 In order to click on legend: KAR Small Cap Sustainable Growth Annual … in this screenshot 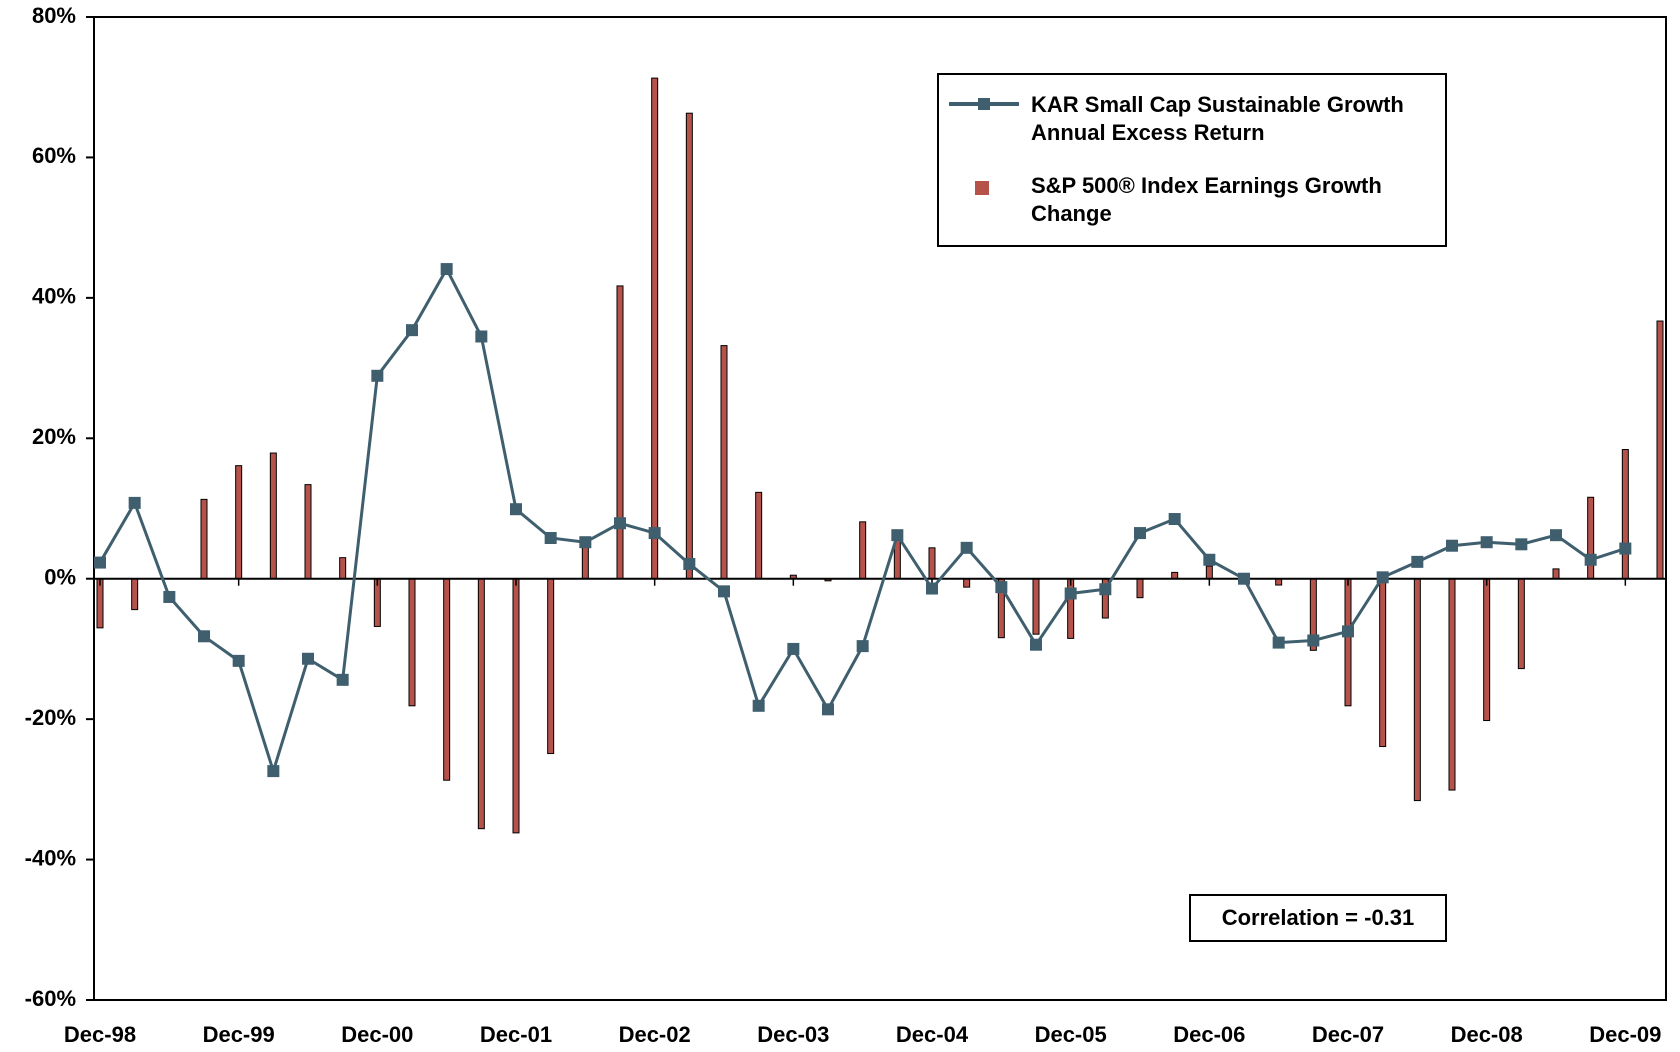, I will do `click(1192, 160)`.